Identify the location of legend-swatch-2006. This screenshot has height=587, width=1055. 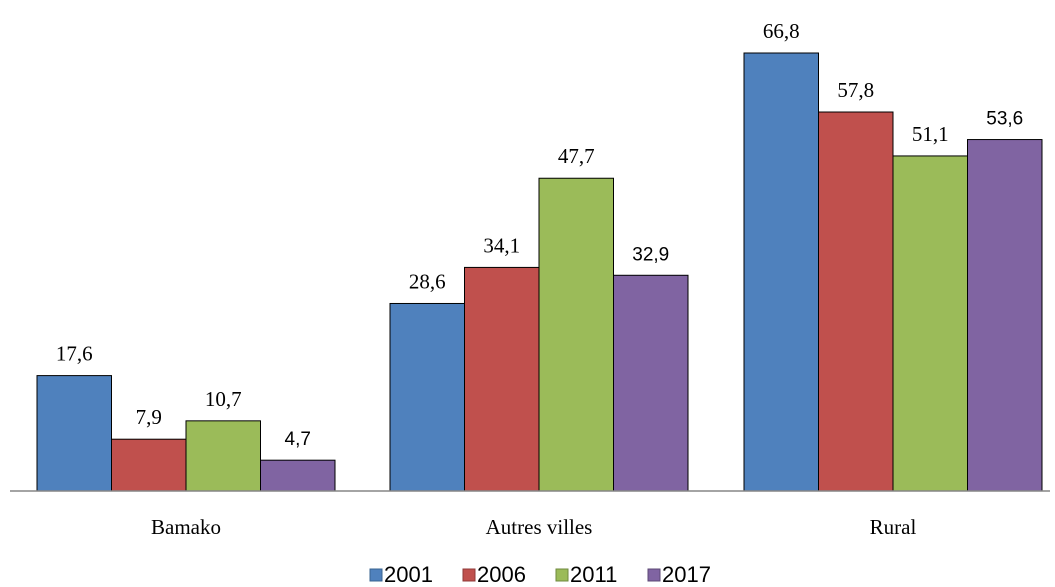
(469, 575).